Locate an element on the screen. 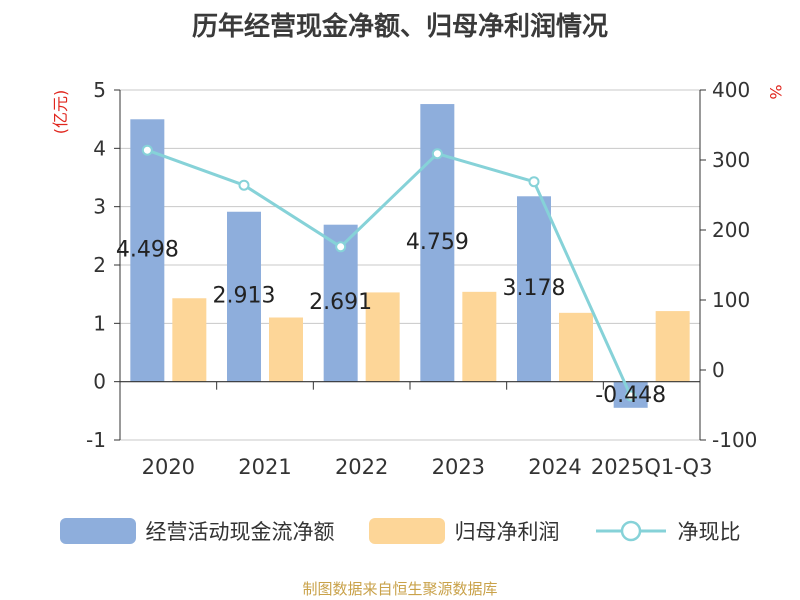  y-right-tick-label: -100 is located at coordinates (734, 440).